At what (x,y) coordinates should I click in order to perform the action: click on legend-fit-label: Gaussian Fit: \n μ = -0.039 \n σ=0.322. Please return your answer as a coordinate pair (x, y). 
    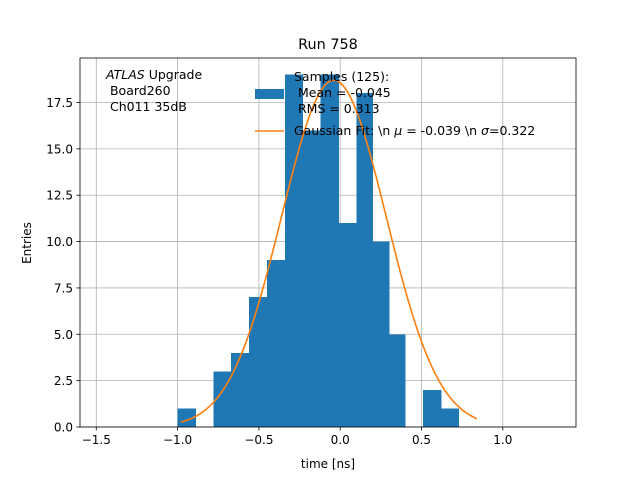
    Looking at the image, I should click on (414, 130).